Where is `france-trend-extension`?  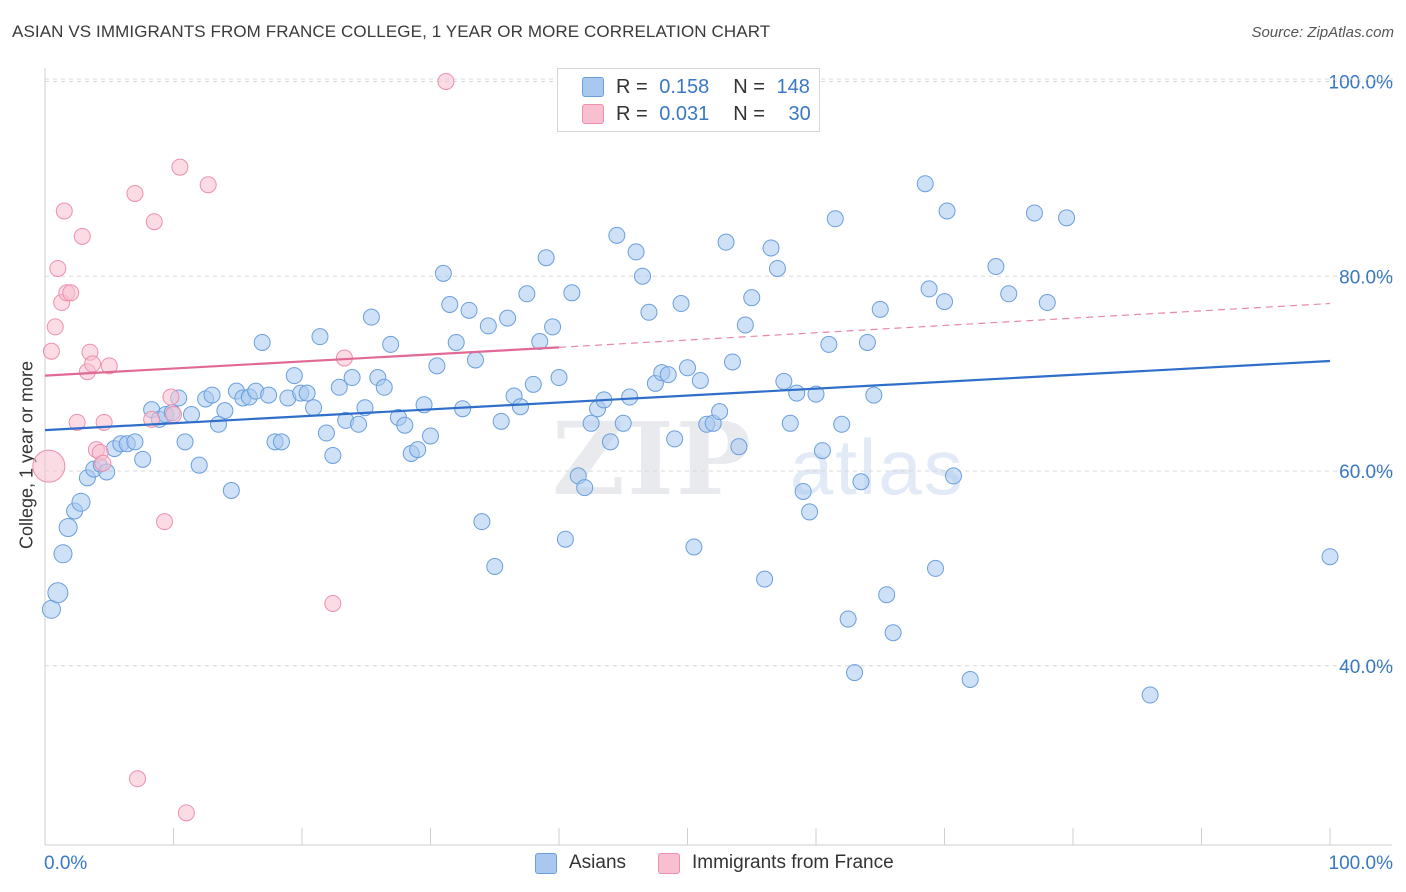
france-trend-extension is located at coordinates (944, 325).